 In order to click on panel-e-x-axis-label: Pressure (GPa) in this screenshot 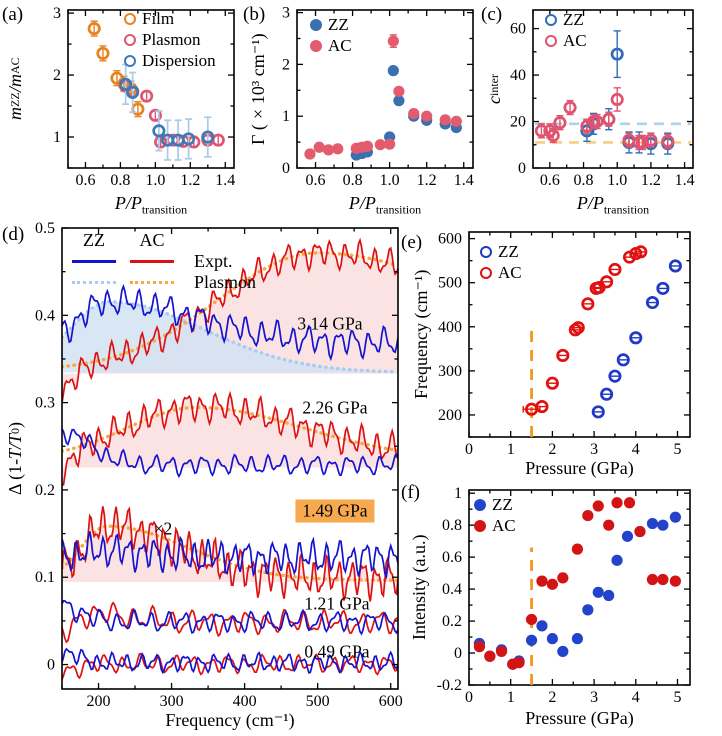, I will do `click(579, 468)`.